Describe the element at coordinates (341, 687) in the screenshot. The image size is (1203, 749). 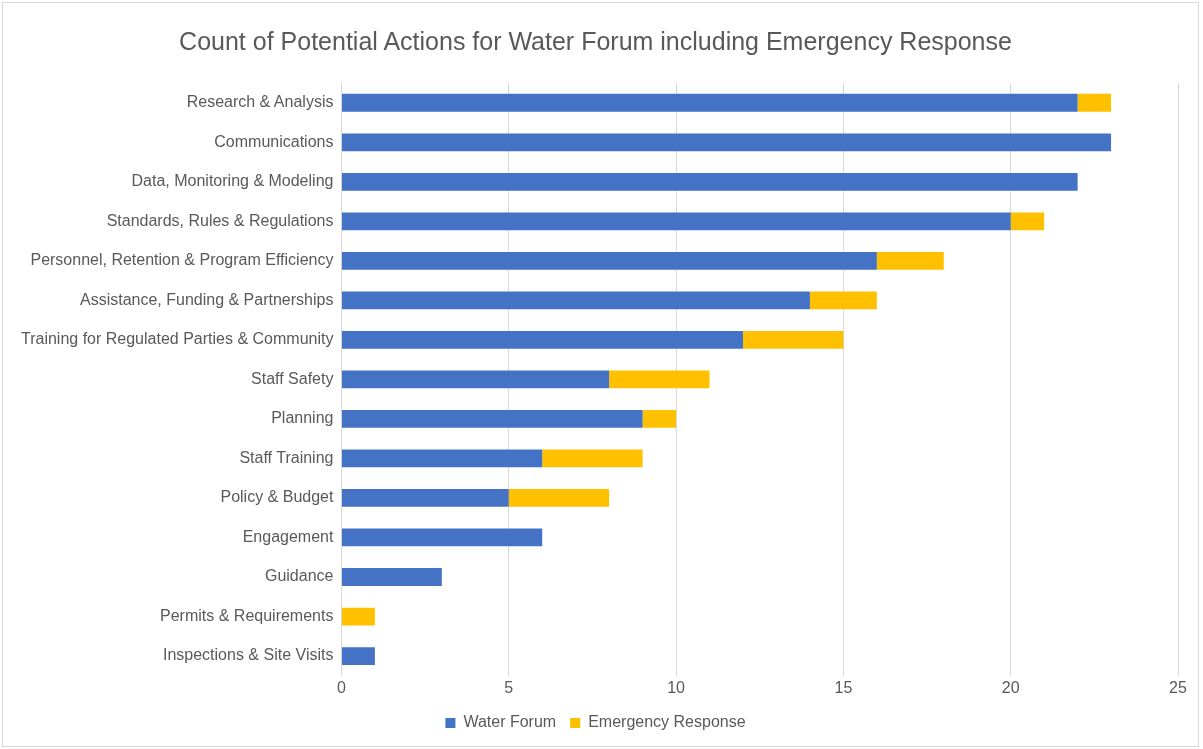
I see `x-tick-label: 0` at that location.